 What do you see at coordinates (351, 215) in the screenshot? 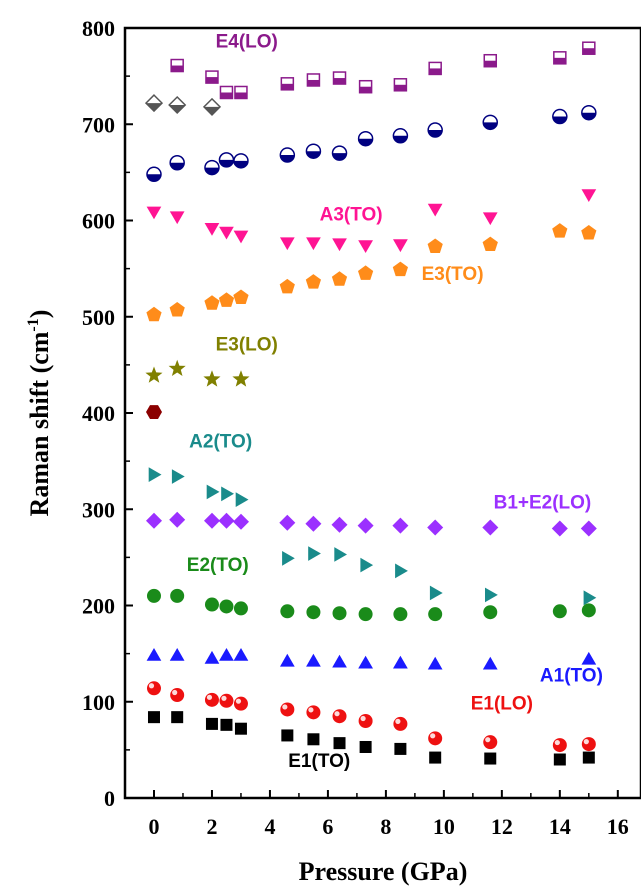
I see `series-label: A3(TO)` at bounding box center [351, 215].